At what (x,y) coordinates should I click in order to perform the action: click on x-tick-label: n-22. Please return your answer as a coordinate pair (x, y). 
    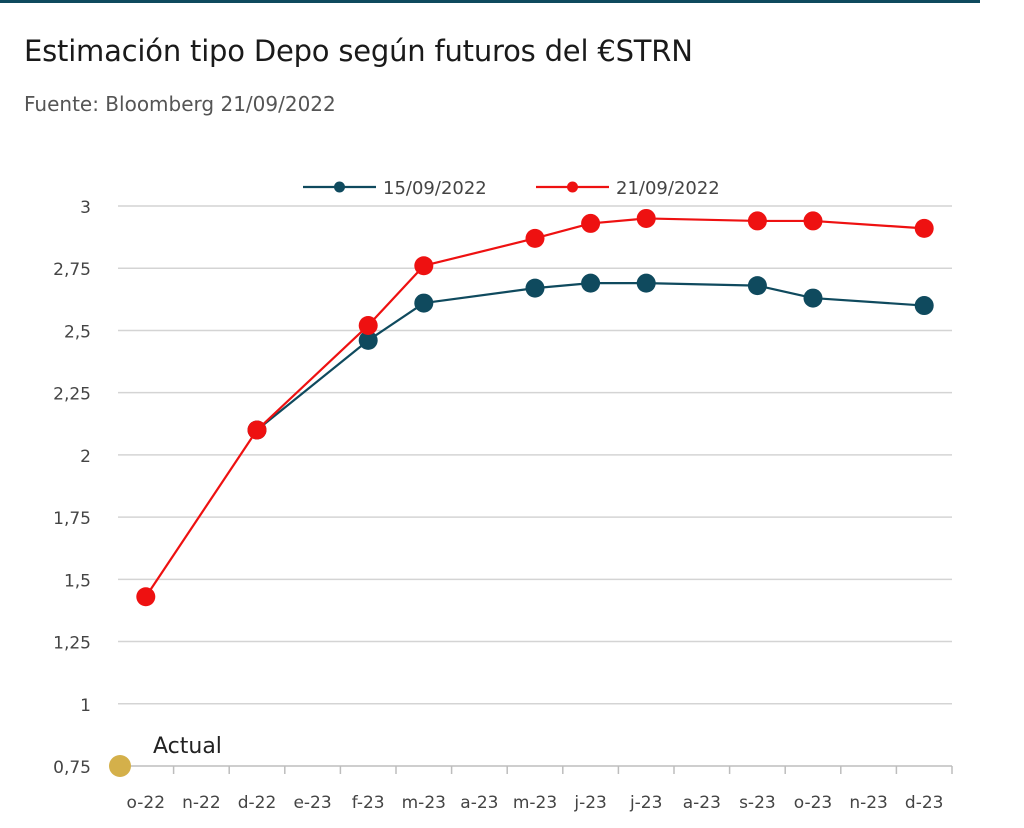
    Looking at the image, I should click on (201, 803).